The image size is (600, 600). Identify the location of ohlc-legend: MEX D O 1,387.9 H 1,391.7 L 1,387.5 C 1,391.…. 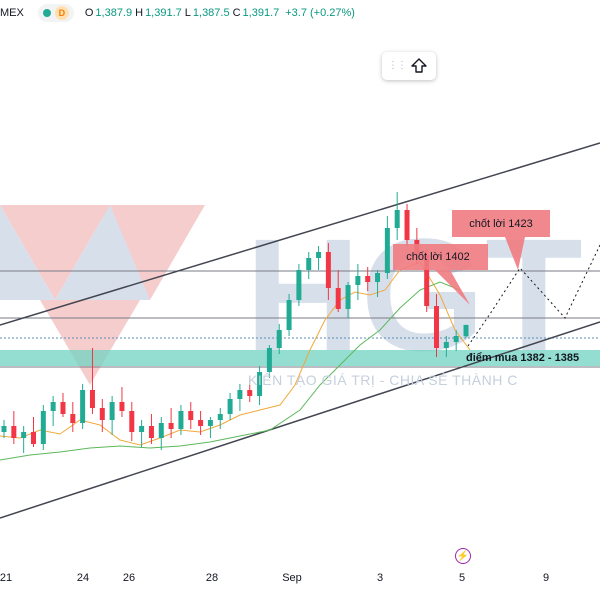
(177, 13).